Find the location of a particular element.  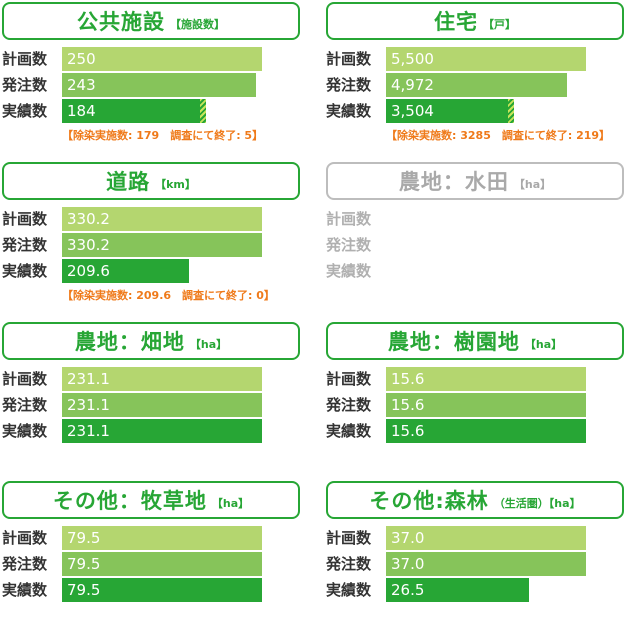

panel-title: 道路 is located at coordinates (128, 182).